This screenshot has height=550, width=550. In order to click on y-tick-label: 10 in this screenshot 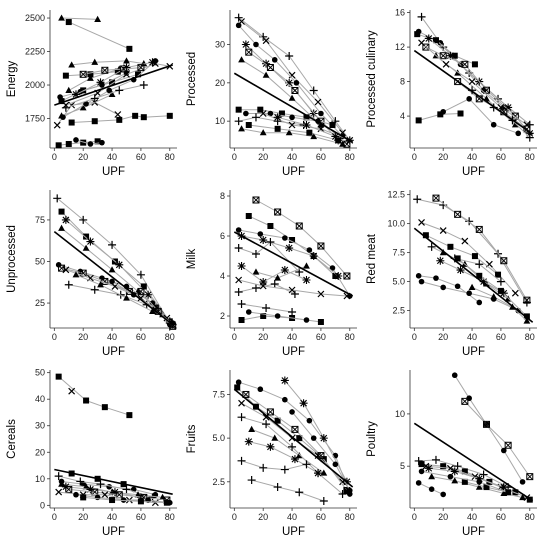, I will do `click(40, 479)`.